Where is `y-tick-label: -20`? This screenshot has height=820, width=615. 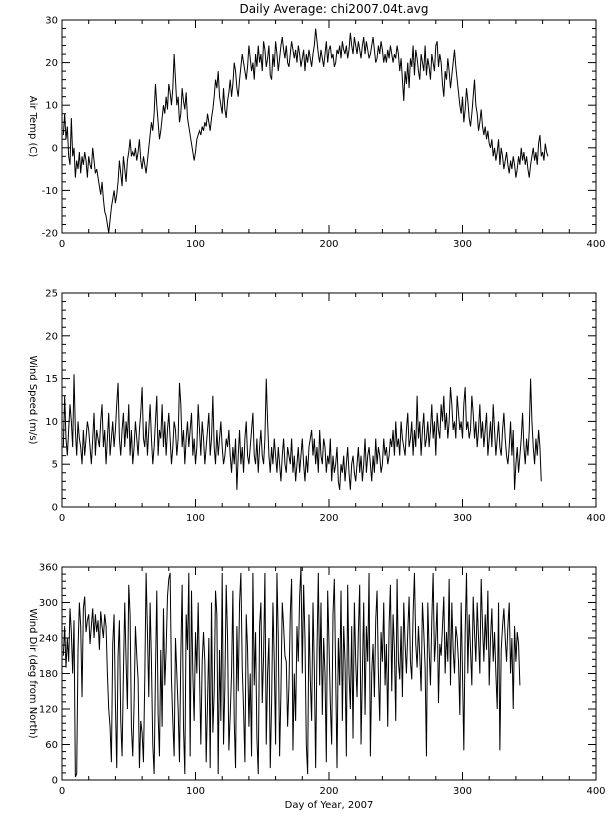
y-tick-label: -20 is located at coordinates (50, 234).